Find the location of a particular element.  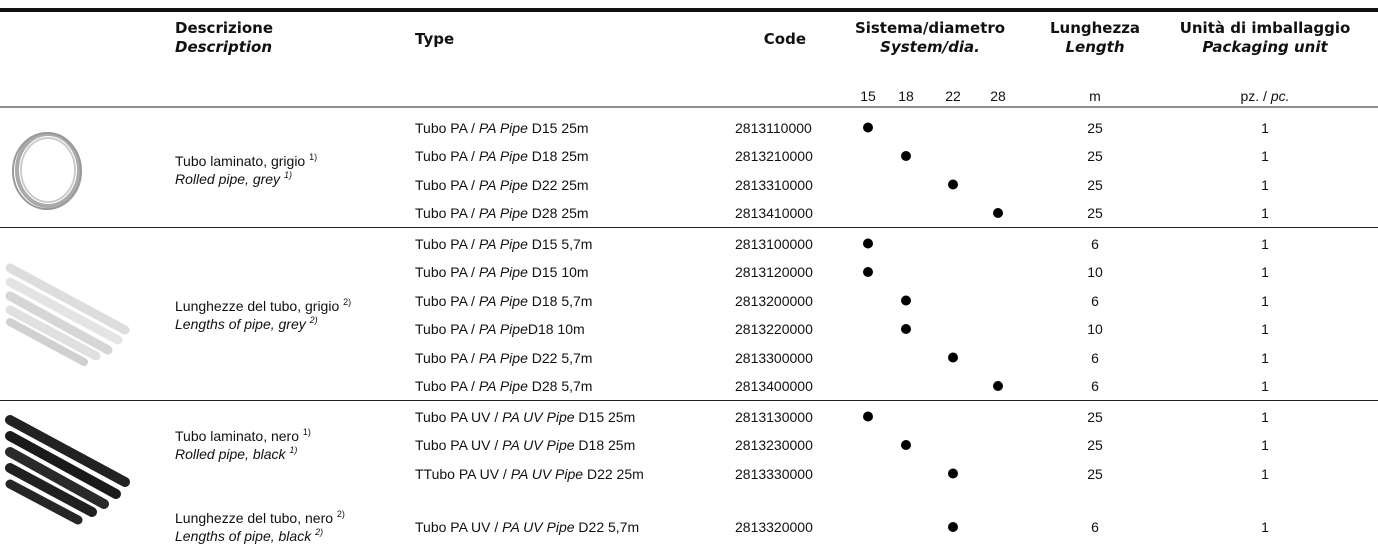

code: 2813220000 is located at coordinates (774, 329).